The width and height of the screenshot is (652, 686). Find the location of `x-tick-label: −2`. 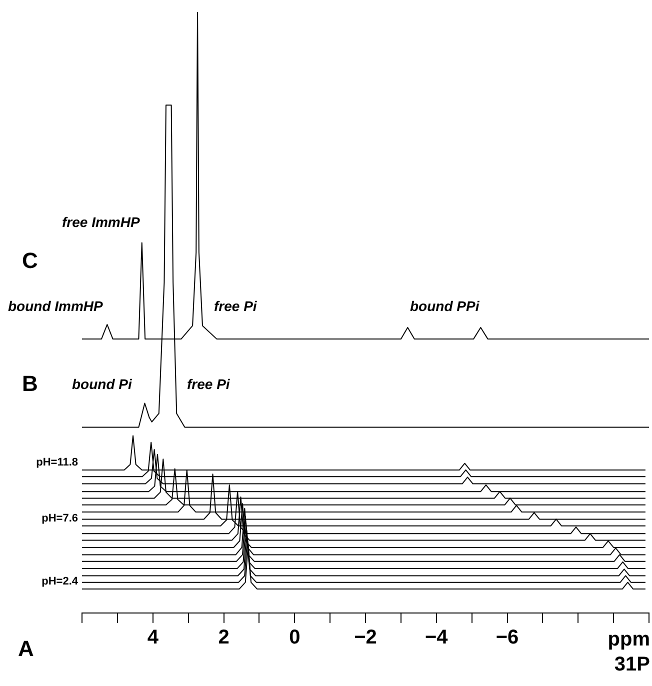

x-tick-label: −2 is located at coordinates (365, 637).